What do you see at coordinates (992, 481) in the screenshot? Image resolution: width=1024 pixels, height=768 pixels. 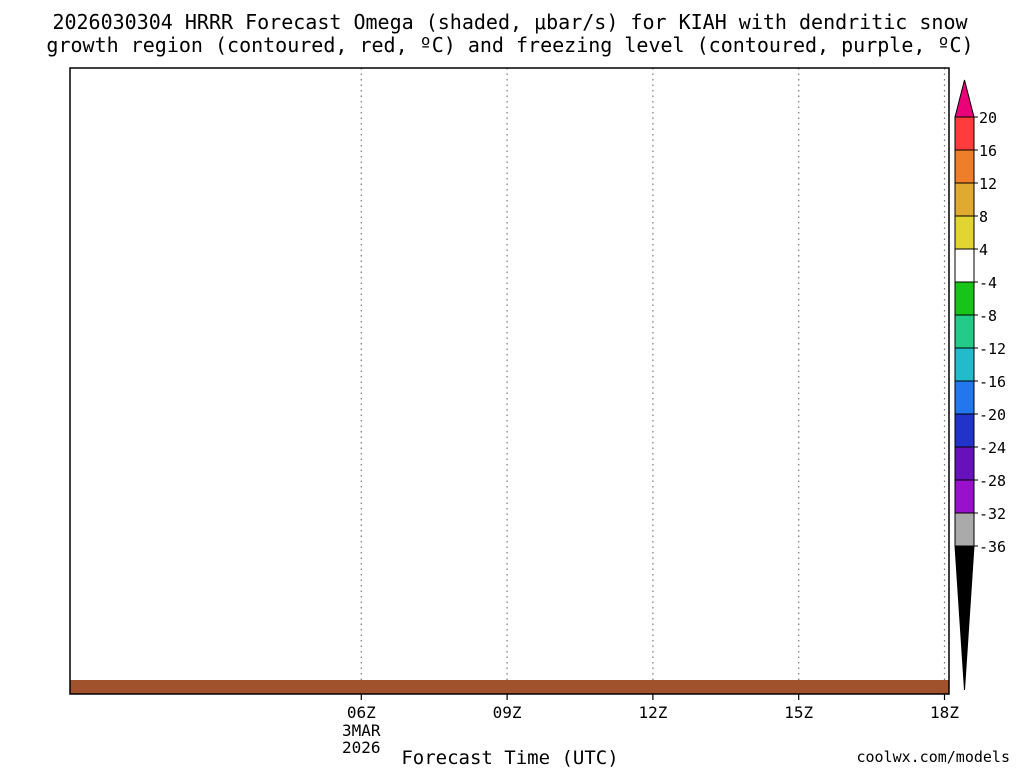 I see `colorbar-label--28: -28` at bounding box center [992, 481].